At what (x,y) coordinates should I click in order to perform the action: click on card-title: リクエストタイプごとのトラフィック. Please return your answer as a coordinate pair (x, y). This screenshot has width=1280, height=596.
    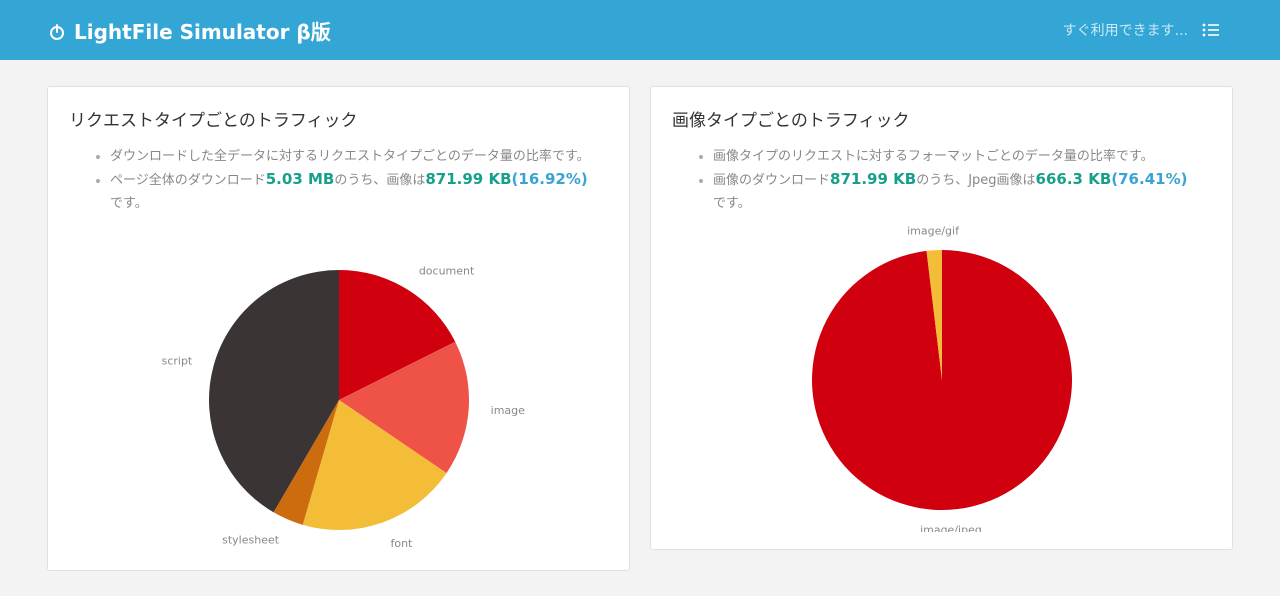
    Looking at the image, I should click on (213, 121).